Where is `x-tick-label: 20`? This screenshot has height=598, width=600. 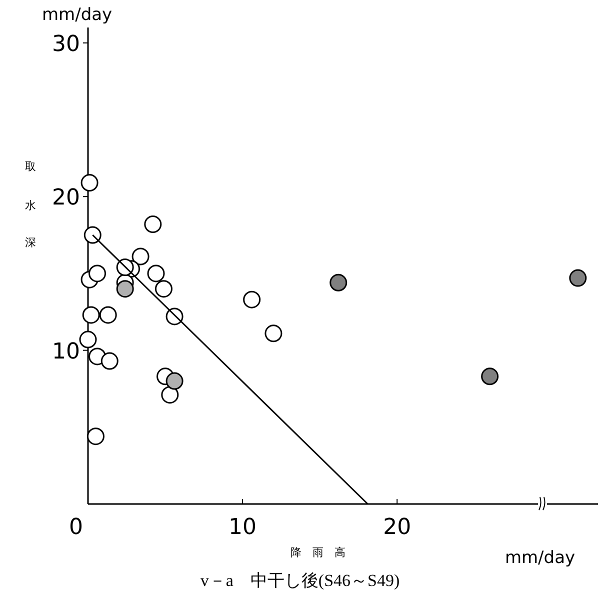 x-tick-label: 20 is located at coordinates (397, 527).